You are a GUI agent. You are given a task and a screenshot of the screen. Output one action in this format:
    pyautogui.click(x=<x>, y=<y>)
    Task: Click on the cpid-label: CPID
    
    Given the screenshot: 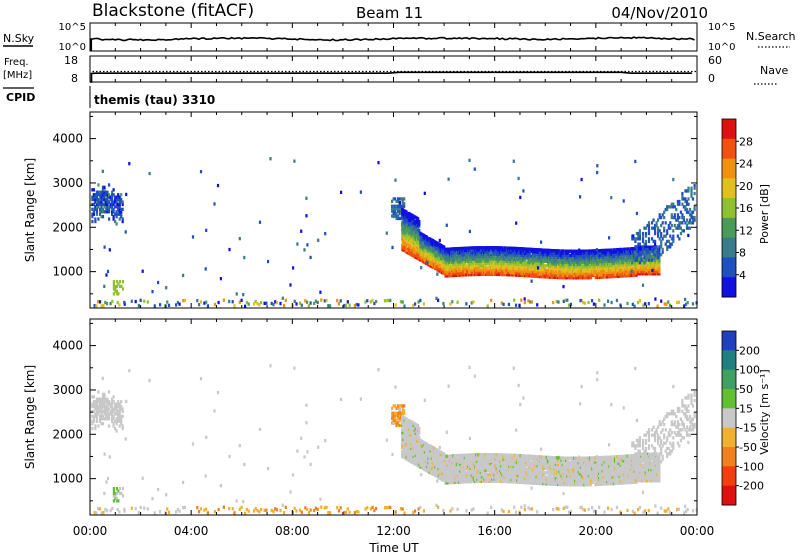 What is the action you would take?
    pyautogui.click(x=20, y=97)
    